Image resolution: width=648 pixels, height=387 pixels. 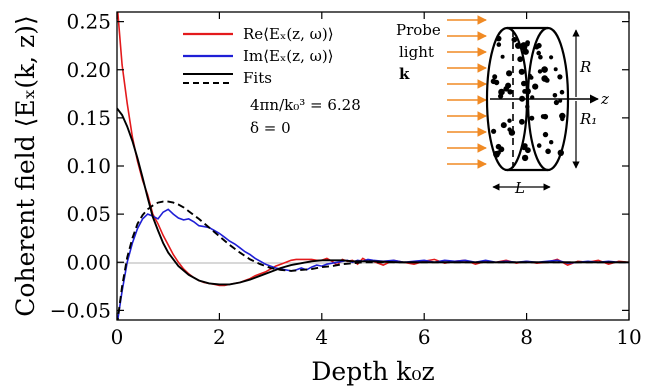 I want to click on annotation-delta: δ = 0, so click(x=270, y=128).